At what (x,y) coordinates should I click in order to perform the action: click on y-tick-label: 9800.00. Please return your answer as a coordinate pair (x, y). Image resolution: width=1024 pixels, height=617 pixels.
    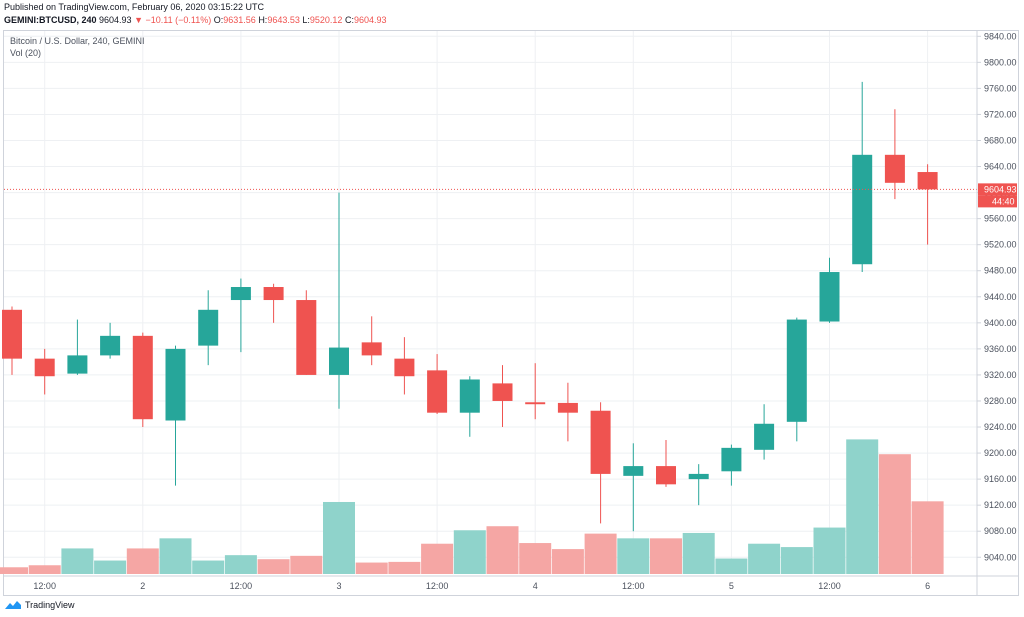
    Looking at the image, I should click on (1000, 62).